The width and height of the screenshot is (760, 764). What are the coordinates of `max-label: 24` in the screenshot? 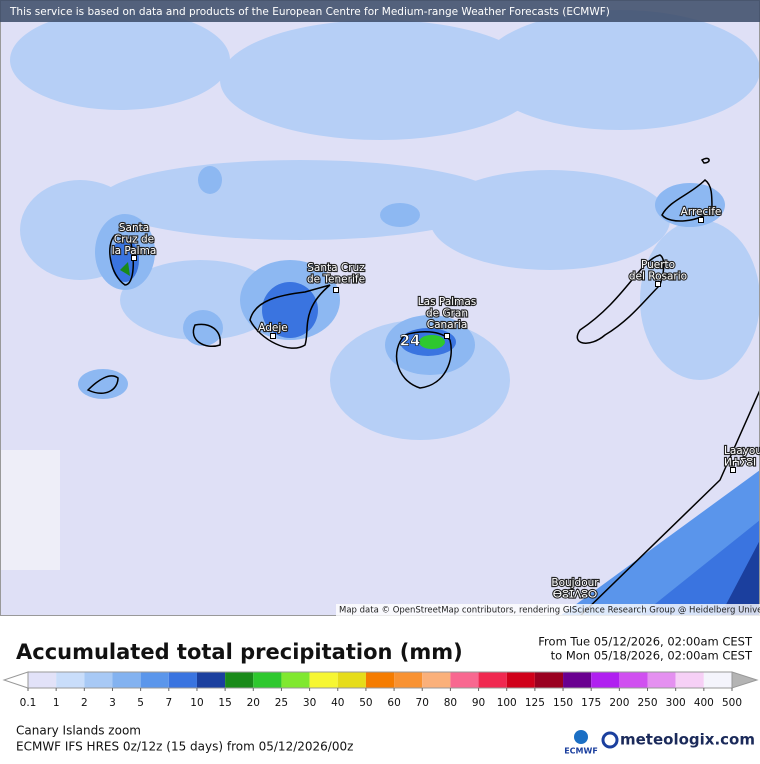 It's located at (410, 341).